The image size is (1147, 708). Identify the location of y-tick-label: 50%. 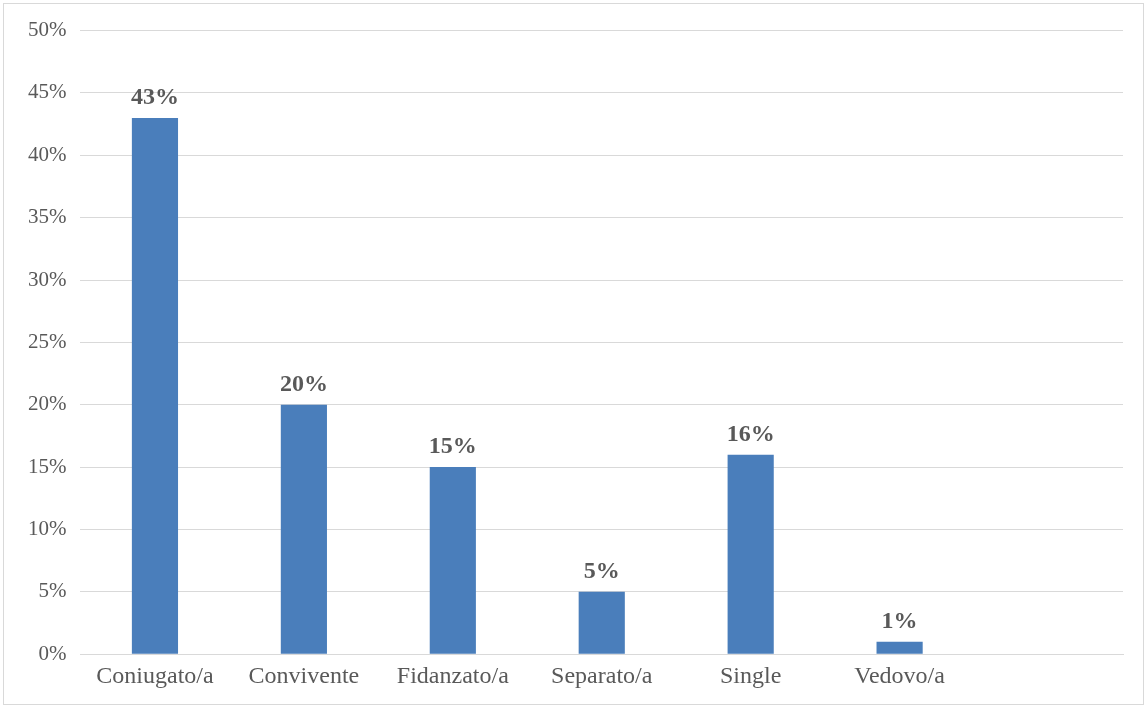
(47, 29).